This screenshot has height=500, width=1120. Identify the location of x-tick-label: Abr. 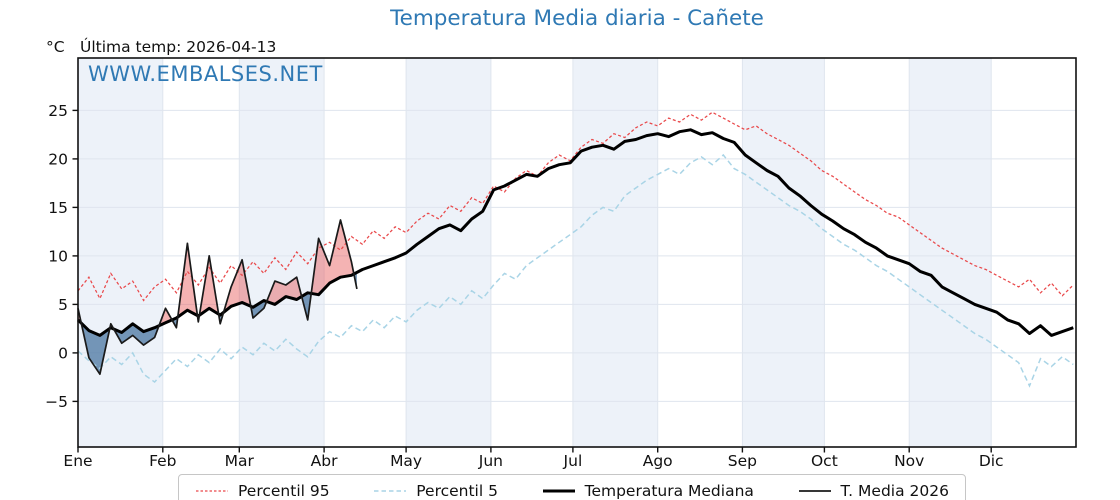
(324, 461).